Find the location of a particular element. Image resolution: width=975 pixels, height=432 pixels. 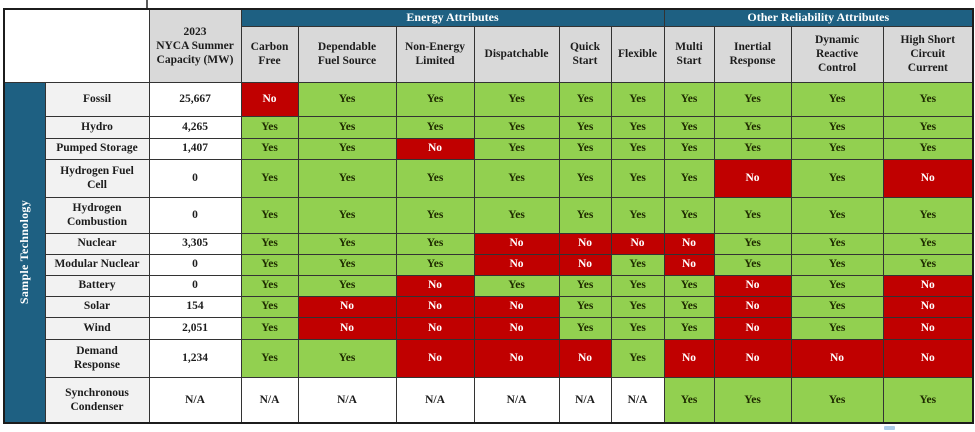

capacity-value: 1,234 is located at coordinates (195, 358).